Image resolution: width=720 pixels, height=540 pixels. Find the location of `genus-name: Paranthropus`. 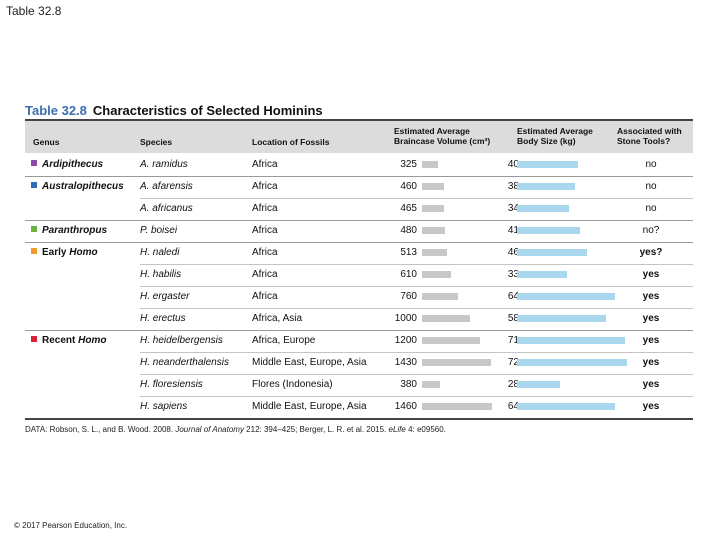

genus-name: Paranthropus is located at coordinates (75, 230).